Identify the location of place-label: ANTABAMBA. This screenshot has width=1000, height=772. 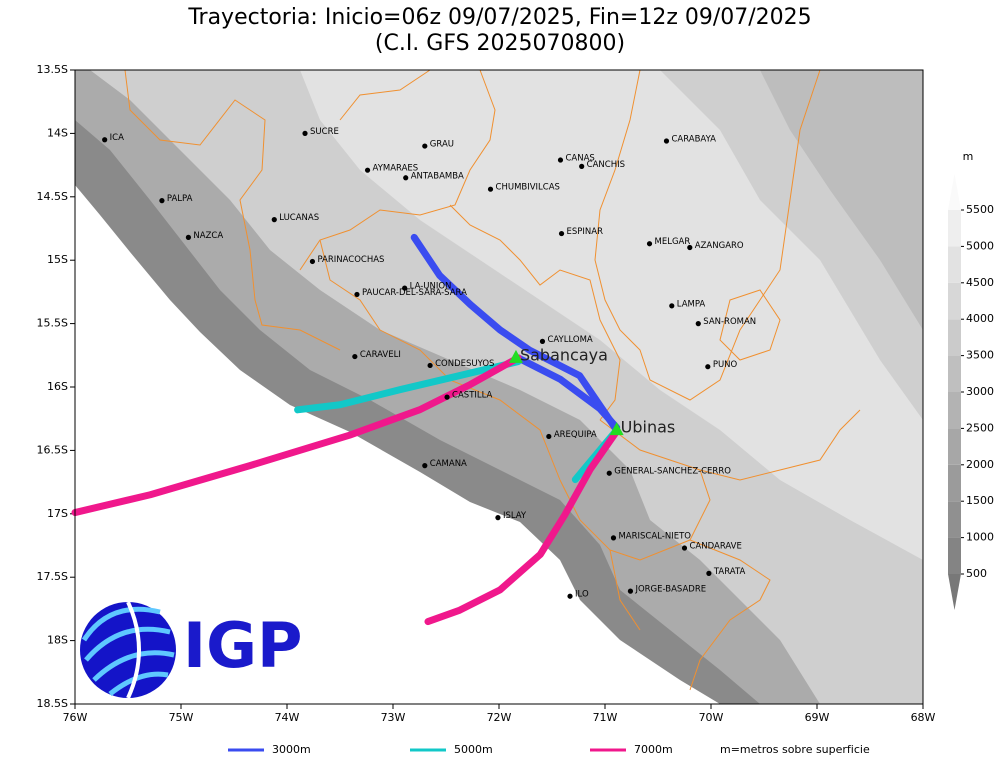
(437, 176).